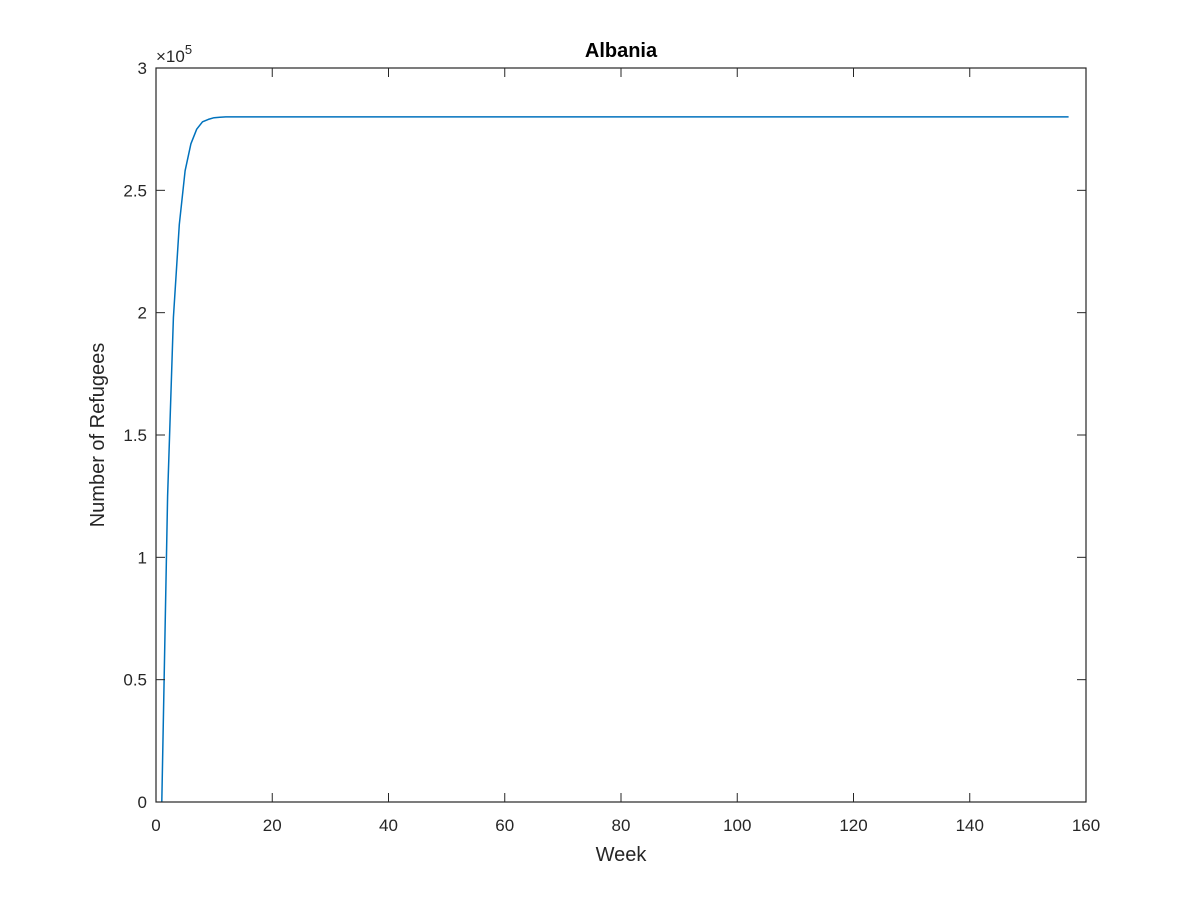  Describe the element at coordinates (388, 825) in the screenshot. I see `x-tick-label: 40` at that location.